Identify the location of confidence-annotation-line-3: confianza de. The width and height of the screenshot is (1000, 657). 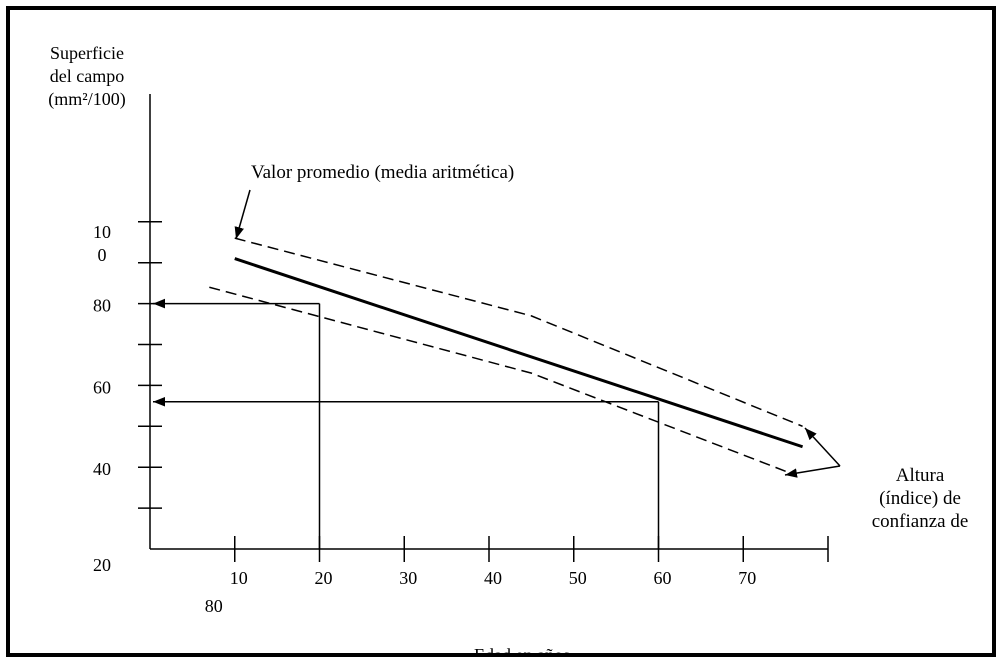
(920, 521).